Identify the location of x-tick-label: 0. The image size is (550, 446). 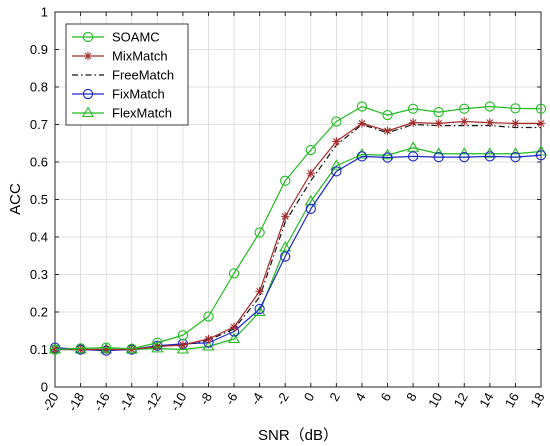
(309, 397).